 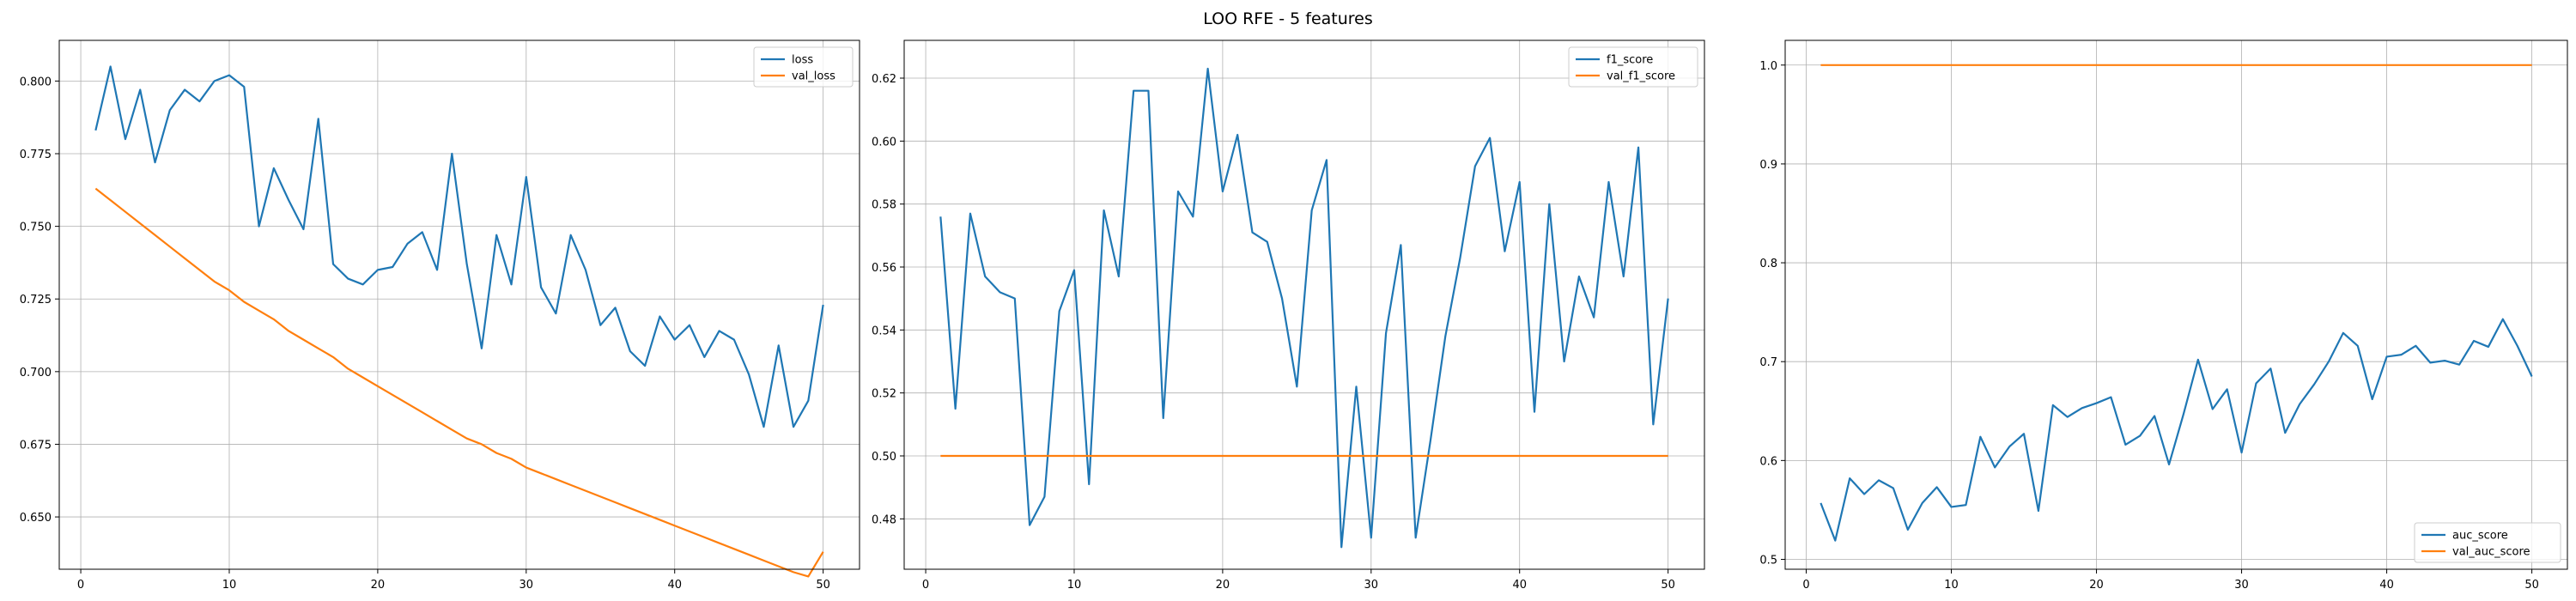 What do you see at coordinates (1641, 76) in the screenshot?
I see `legend-label-val-f1-score: val_f1_score` at bounding box center [1641, 76].